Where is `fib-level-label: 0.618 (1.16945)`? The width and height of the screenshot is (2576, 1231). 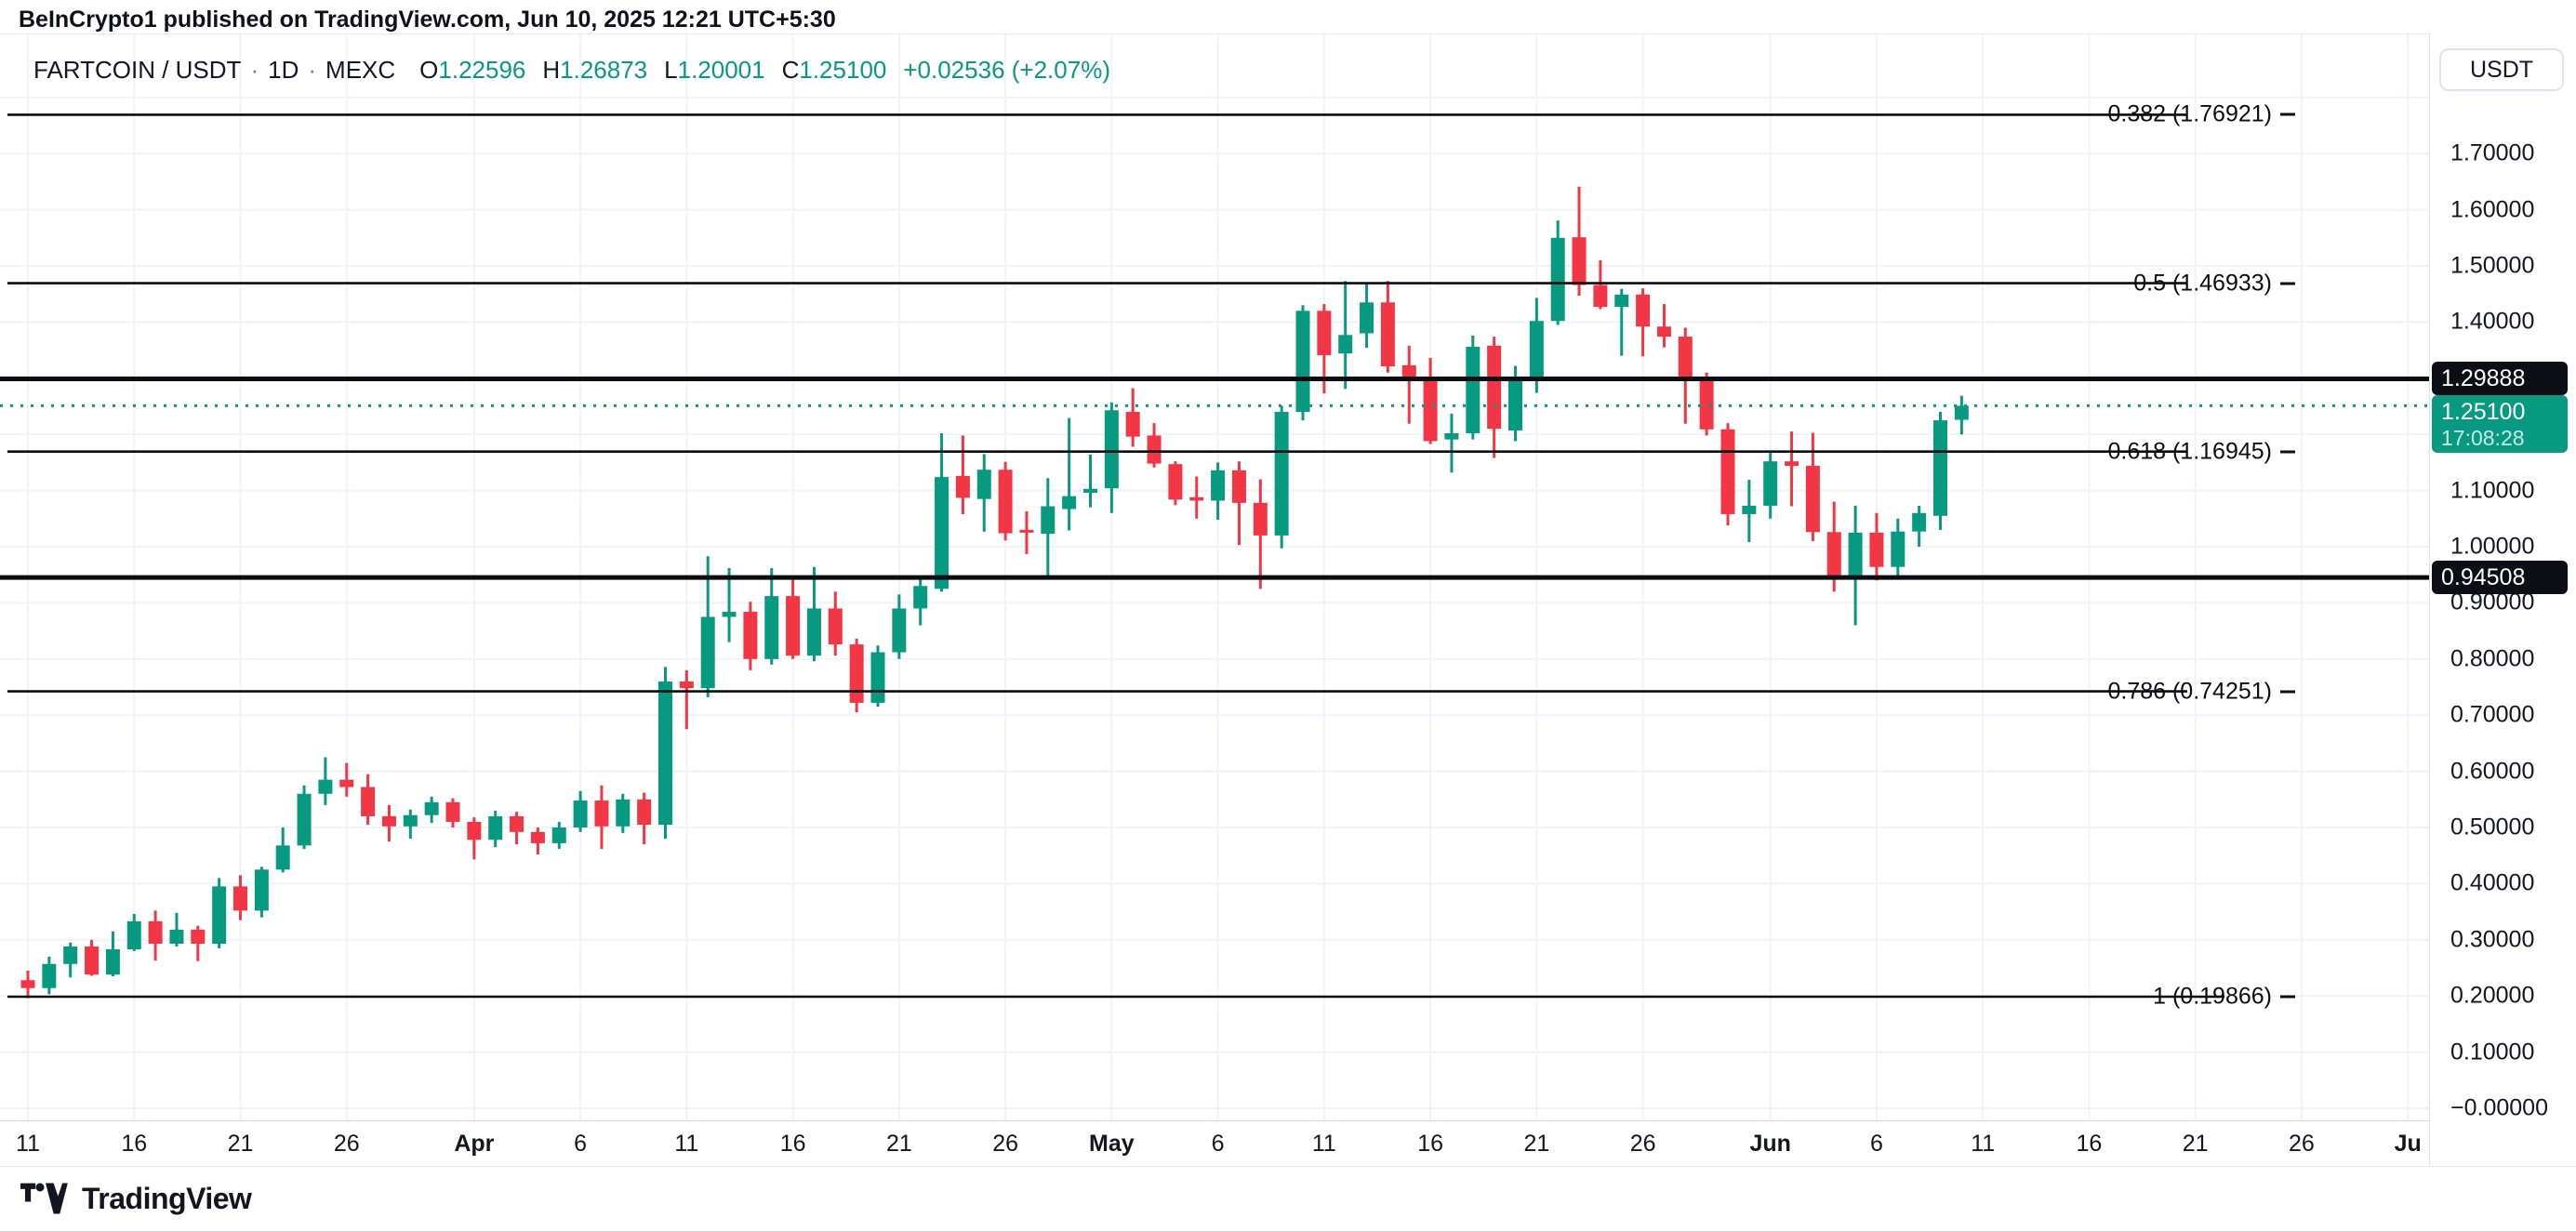
fib-level-label: 0.618 (1.16945) is located at coordinates (2201, 451).